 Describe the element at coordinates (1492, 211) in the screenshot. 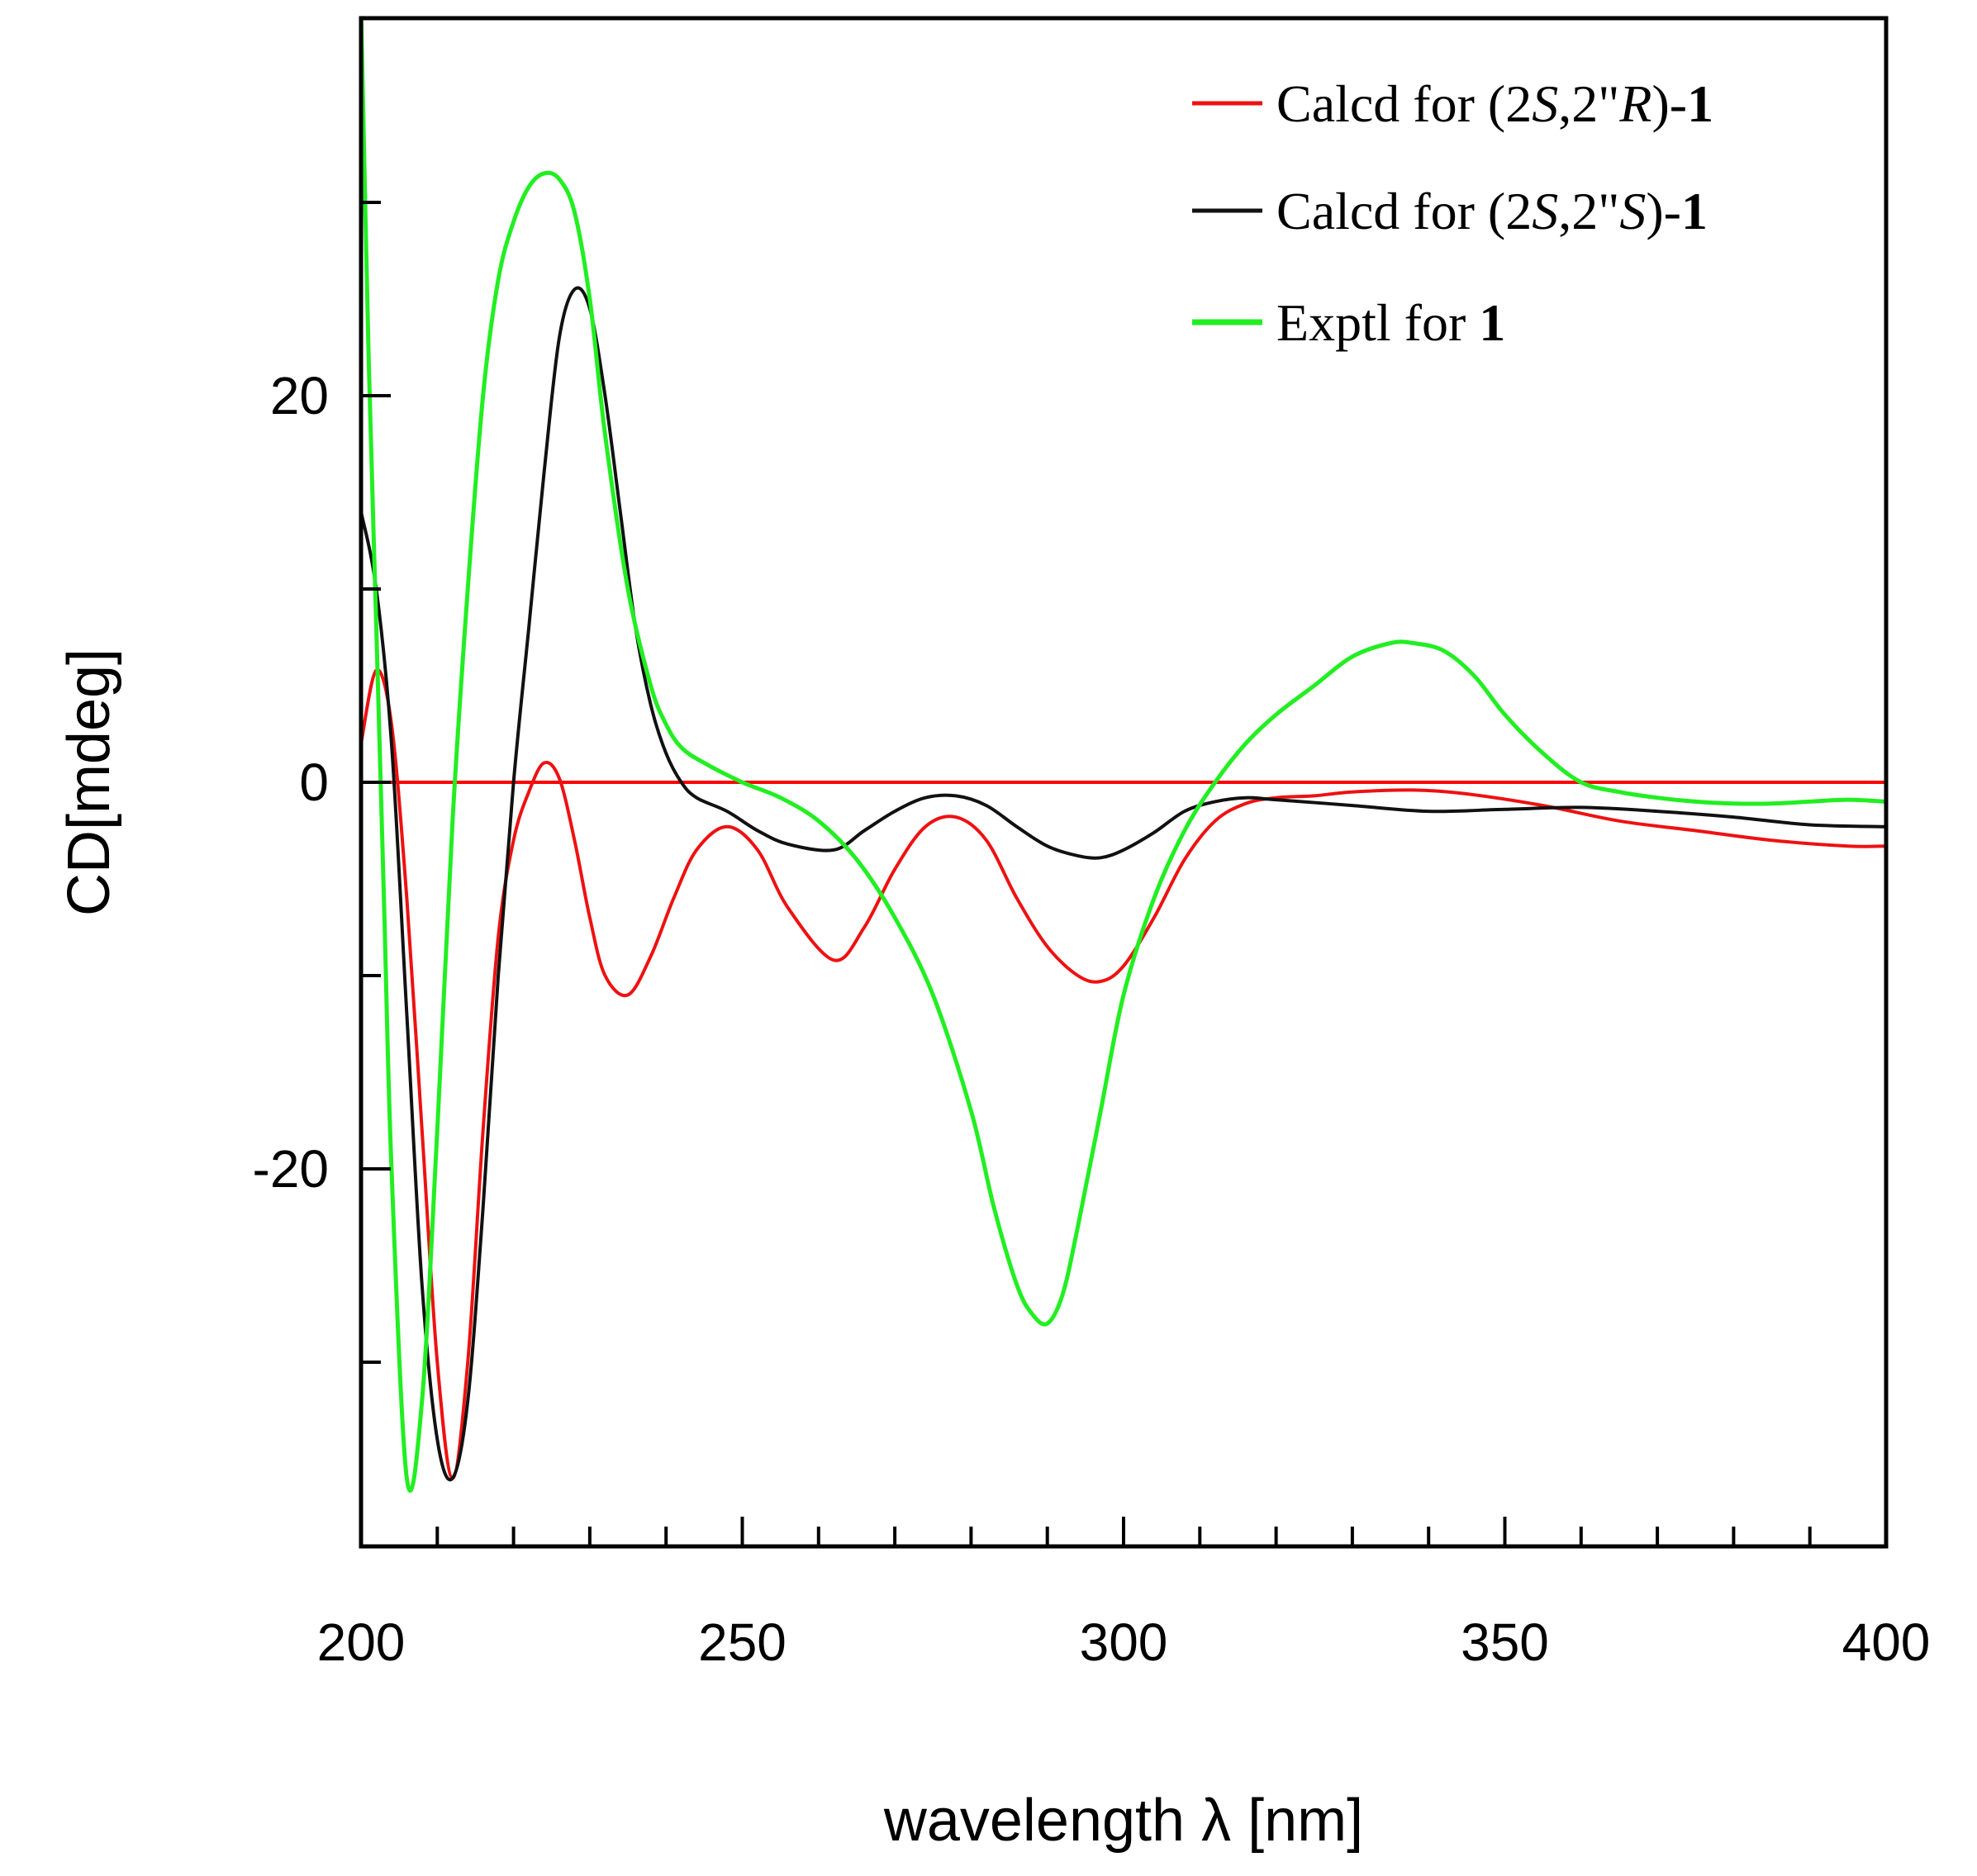

I see `legend-label-2: Calcd for (2S,2"S)-1` at that location.